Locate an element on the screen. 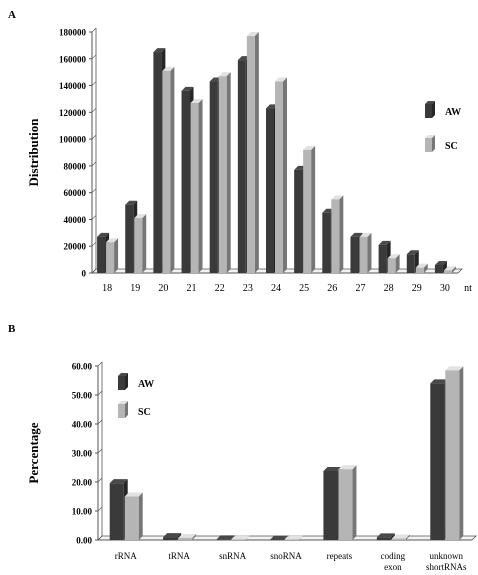 Image resolution: width=478 pixels, height=575 pixels. x-tick-label: 26 is located at coordinates (332, 288).